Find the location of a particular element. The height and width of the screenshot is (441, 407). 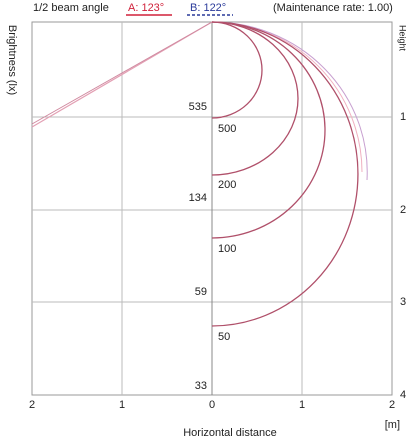

center-value: 59 is located at coordinates (201, 292).